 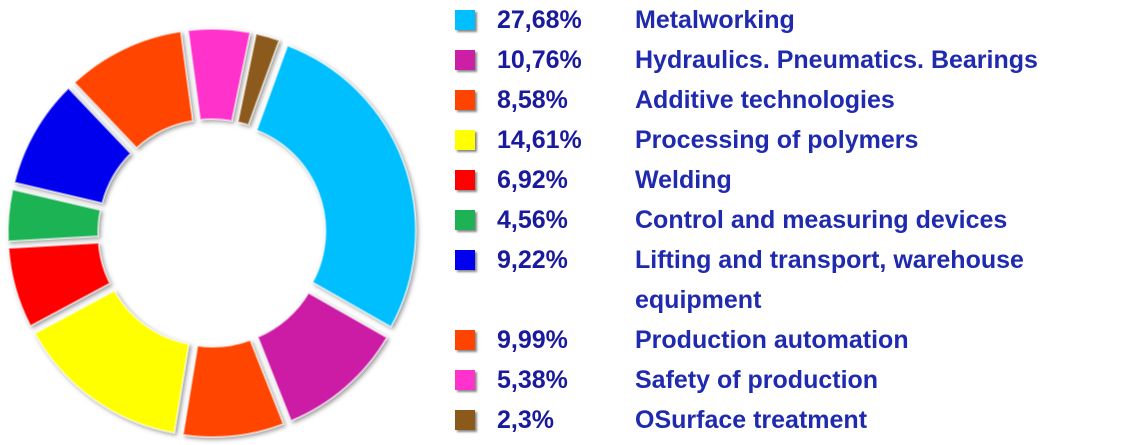 I want to click on legend-label: Welding, so click(x=683, y=180).